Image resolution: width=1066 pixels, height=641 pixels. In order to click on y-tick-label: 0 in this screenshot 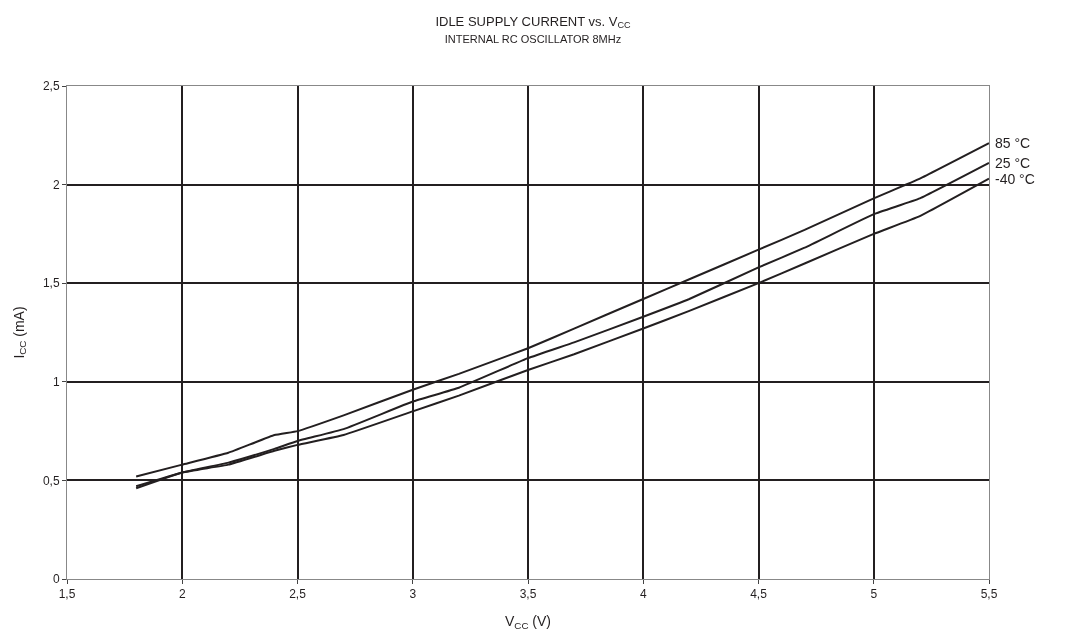, I will do `click(56, 579)`.